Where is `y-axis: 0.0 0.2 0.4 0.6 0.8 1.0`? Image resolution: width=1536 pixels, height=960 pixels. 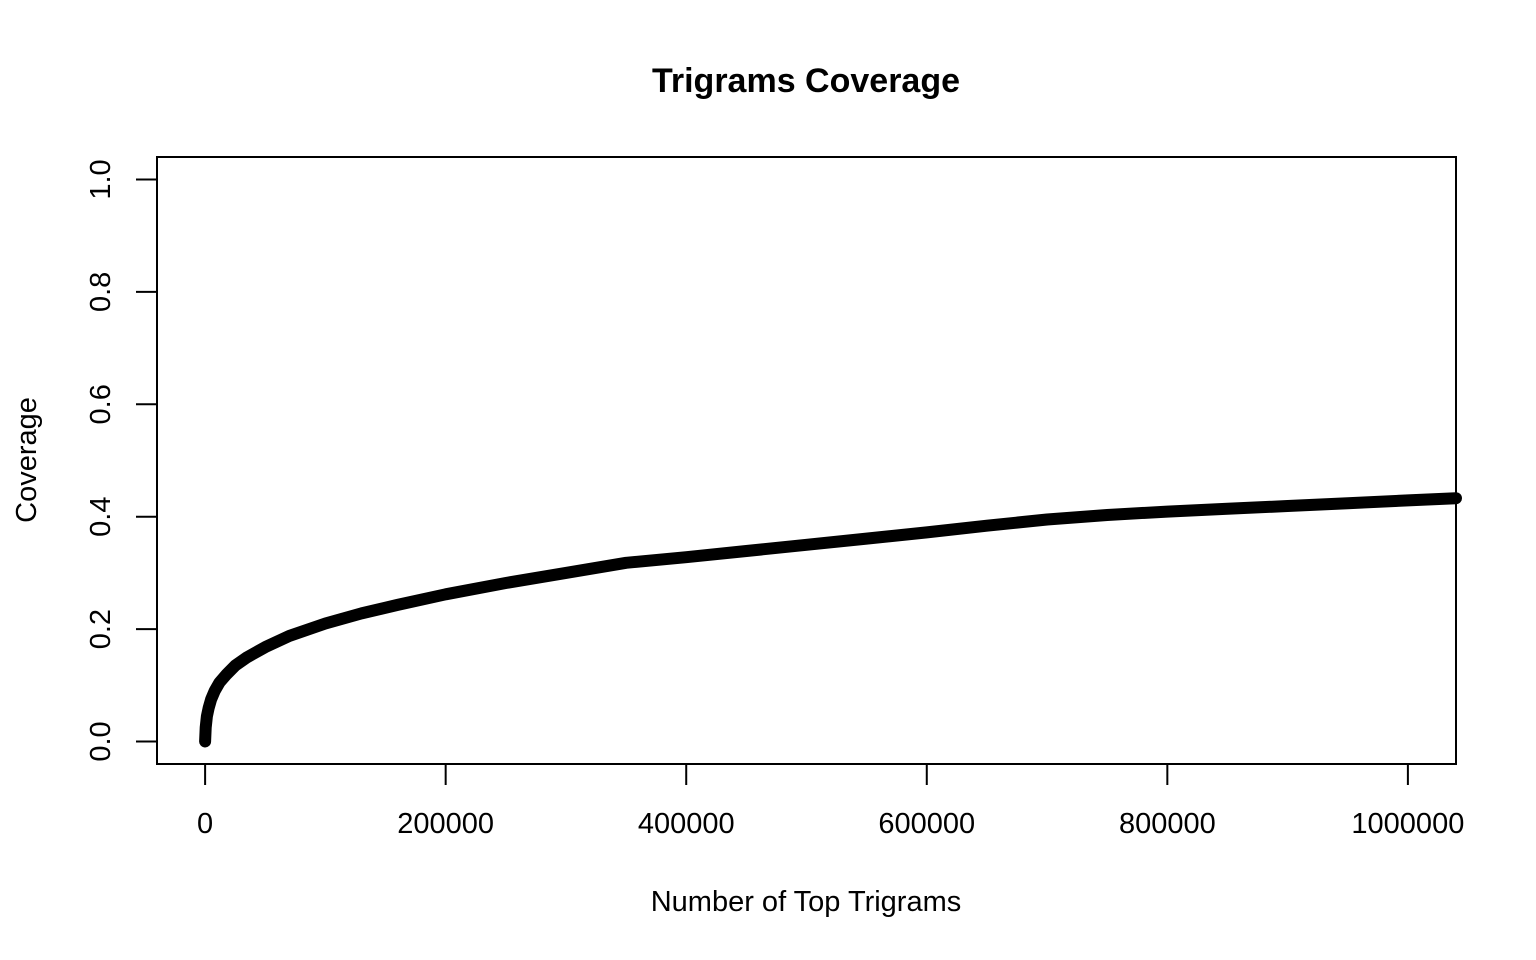 y-axis: 0.0 0.2 0.4 0.6 0.8 1.0 is located at coordinates (121, 460).